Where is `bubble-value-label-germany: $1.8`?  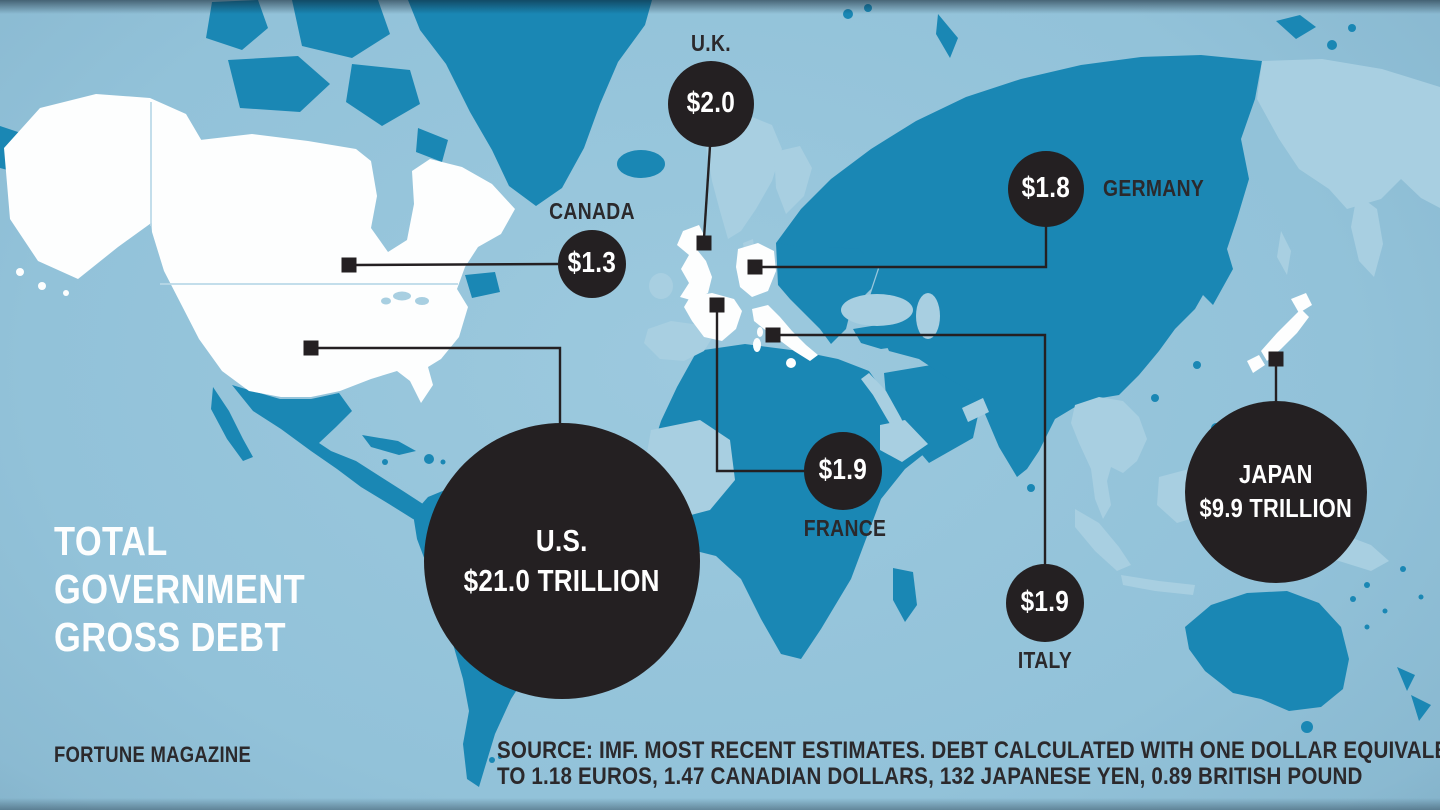
bubble-value-label-germany: $1.8 is located at coordinates (1046, 188).